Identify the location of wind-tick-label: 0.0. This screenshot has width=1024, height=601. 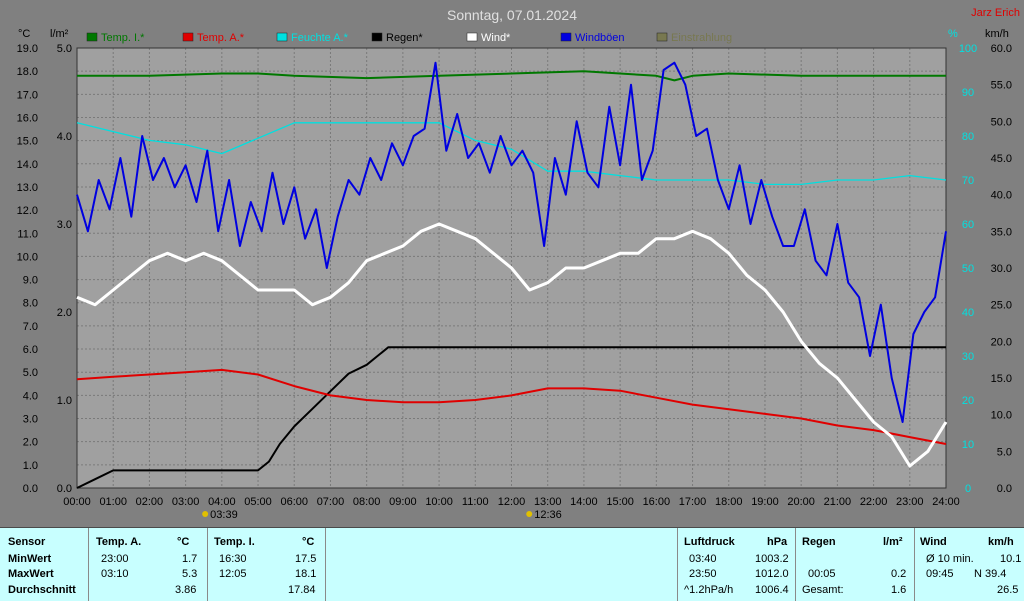
(1004, 489).